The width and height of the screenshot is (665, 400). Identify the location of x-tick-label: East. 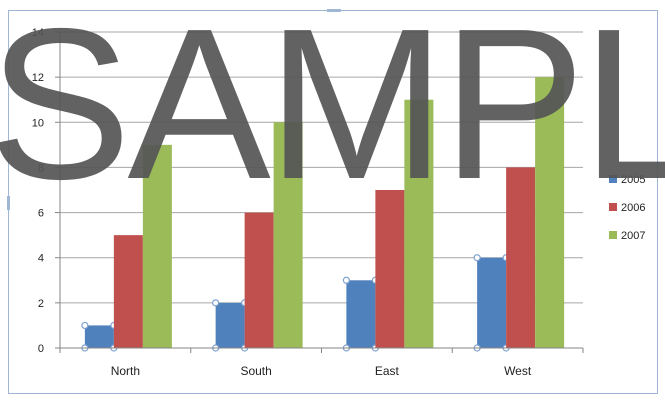
(387, 371).